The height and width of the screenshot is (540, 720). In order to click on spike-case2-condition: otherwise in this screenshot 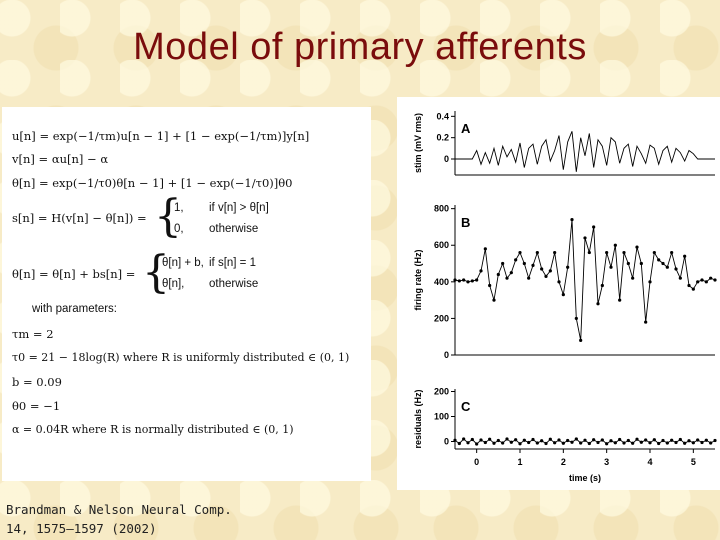, I will do `click(234, 229)`.